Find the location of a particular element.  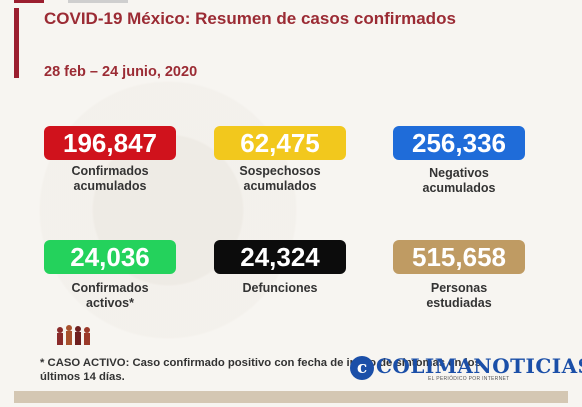

confirmed-cumulative-label: Confirmados acumulados is located at coordinates (110, 179).